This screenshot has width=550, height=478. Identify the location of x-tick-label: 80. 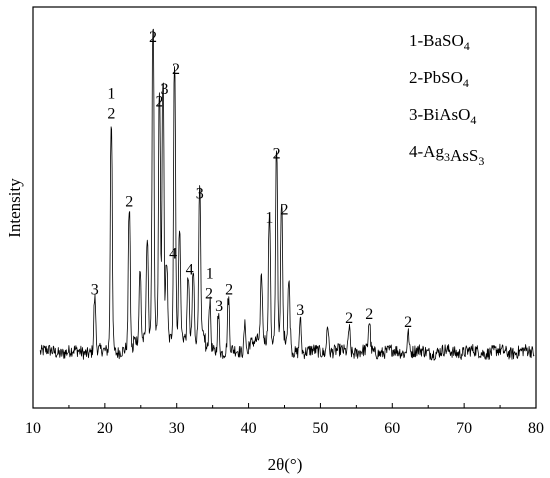
(536, 428).